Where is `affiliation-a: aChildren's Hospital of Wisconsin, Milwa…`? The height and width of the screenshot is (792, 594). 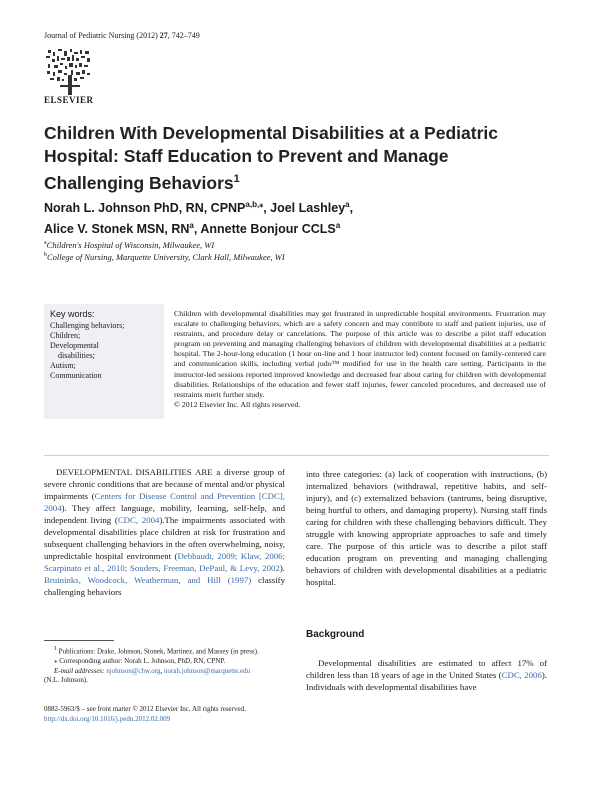 affiliation-a: aChildren's Hospital of Wisconsin, Milwa… is located at coordinates (129, 245).